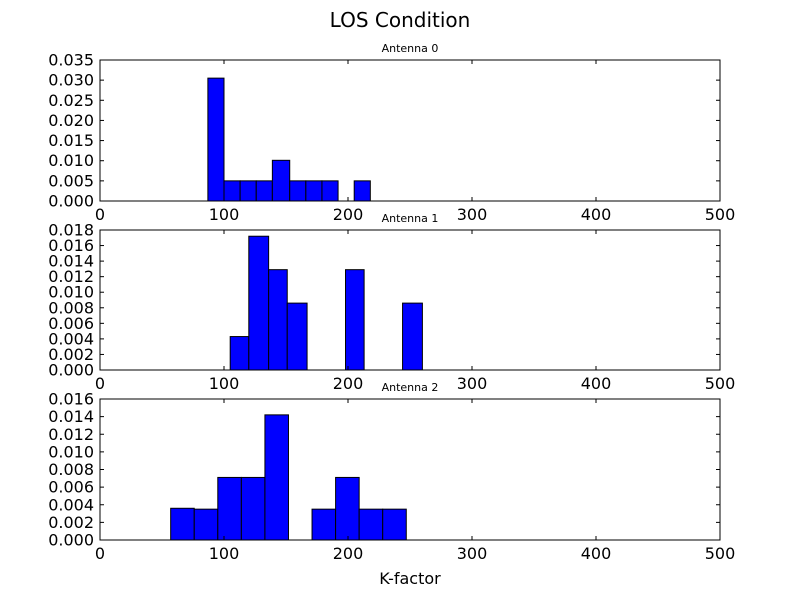 Image resolution: width=800 pixels, height=600 pixels. What do you see at coordinates (410, 48) in the screenshot?
I see `subplot-title: Antenna 0` at bounding box center [410, 48].